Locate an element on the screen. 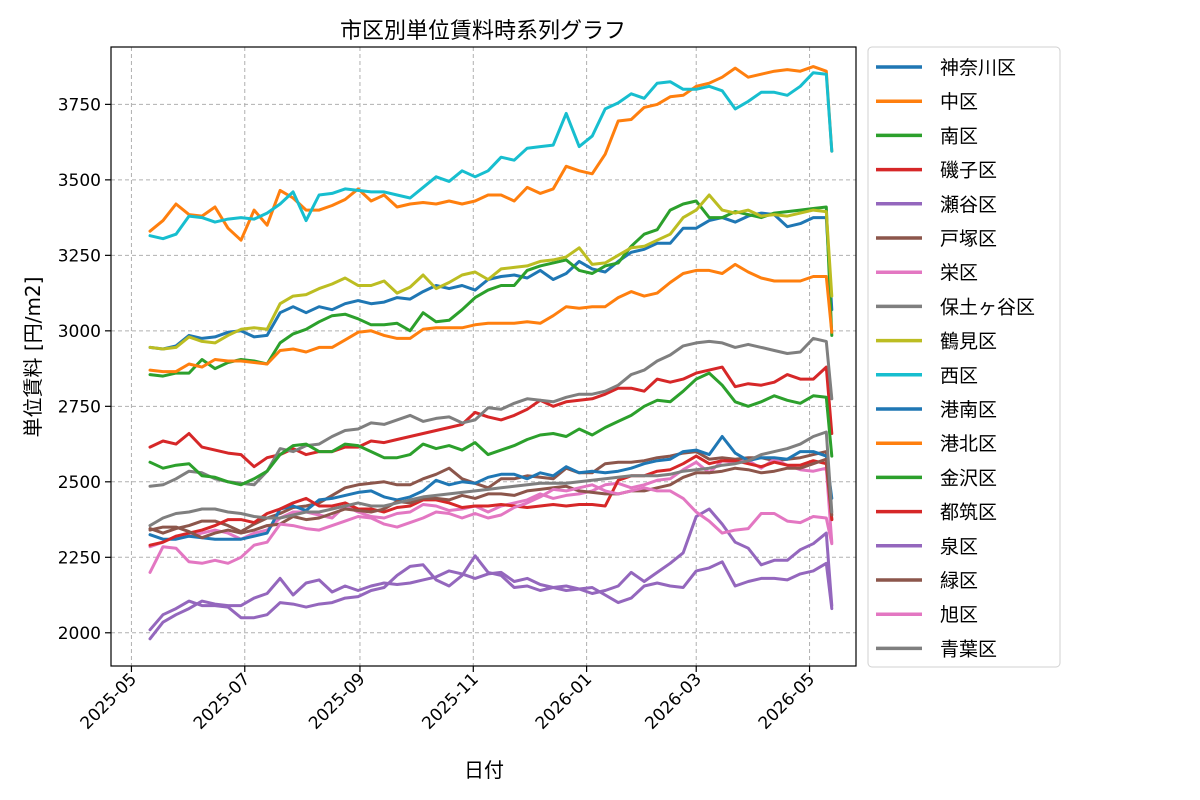  legend-label: 都筑区 is located at coordinates (968, 513).